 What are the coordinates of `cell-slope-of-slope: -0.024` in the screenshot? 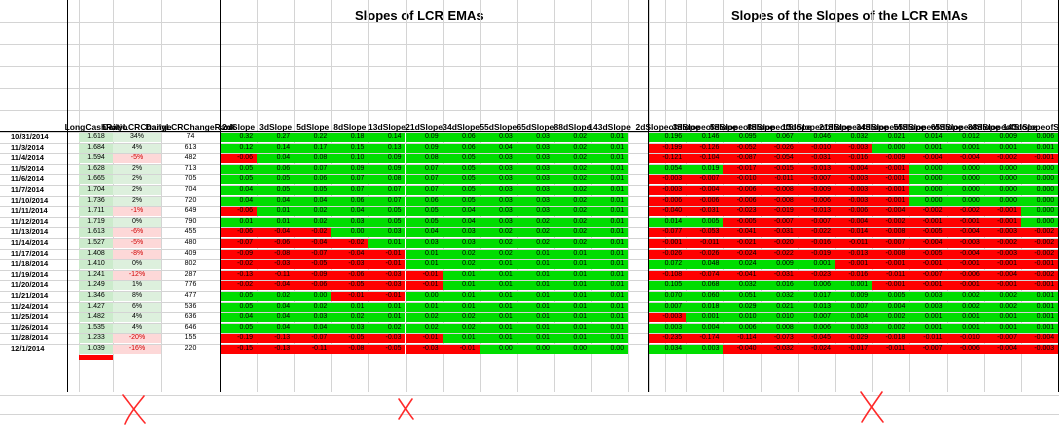 It's located at (742, 253).